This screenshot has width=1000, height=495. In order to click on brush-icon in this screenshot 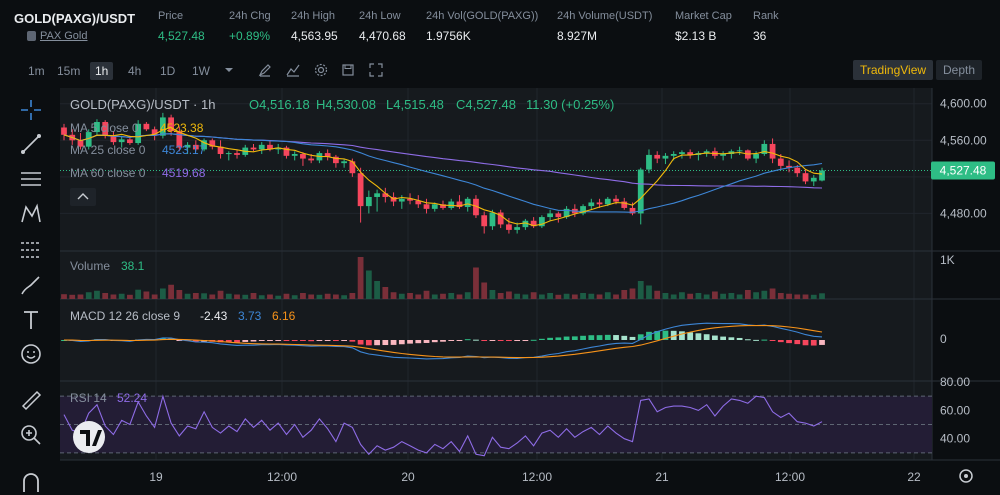, I will do `click(31, 285)`.